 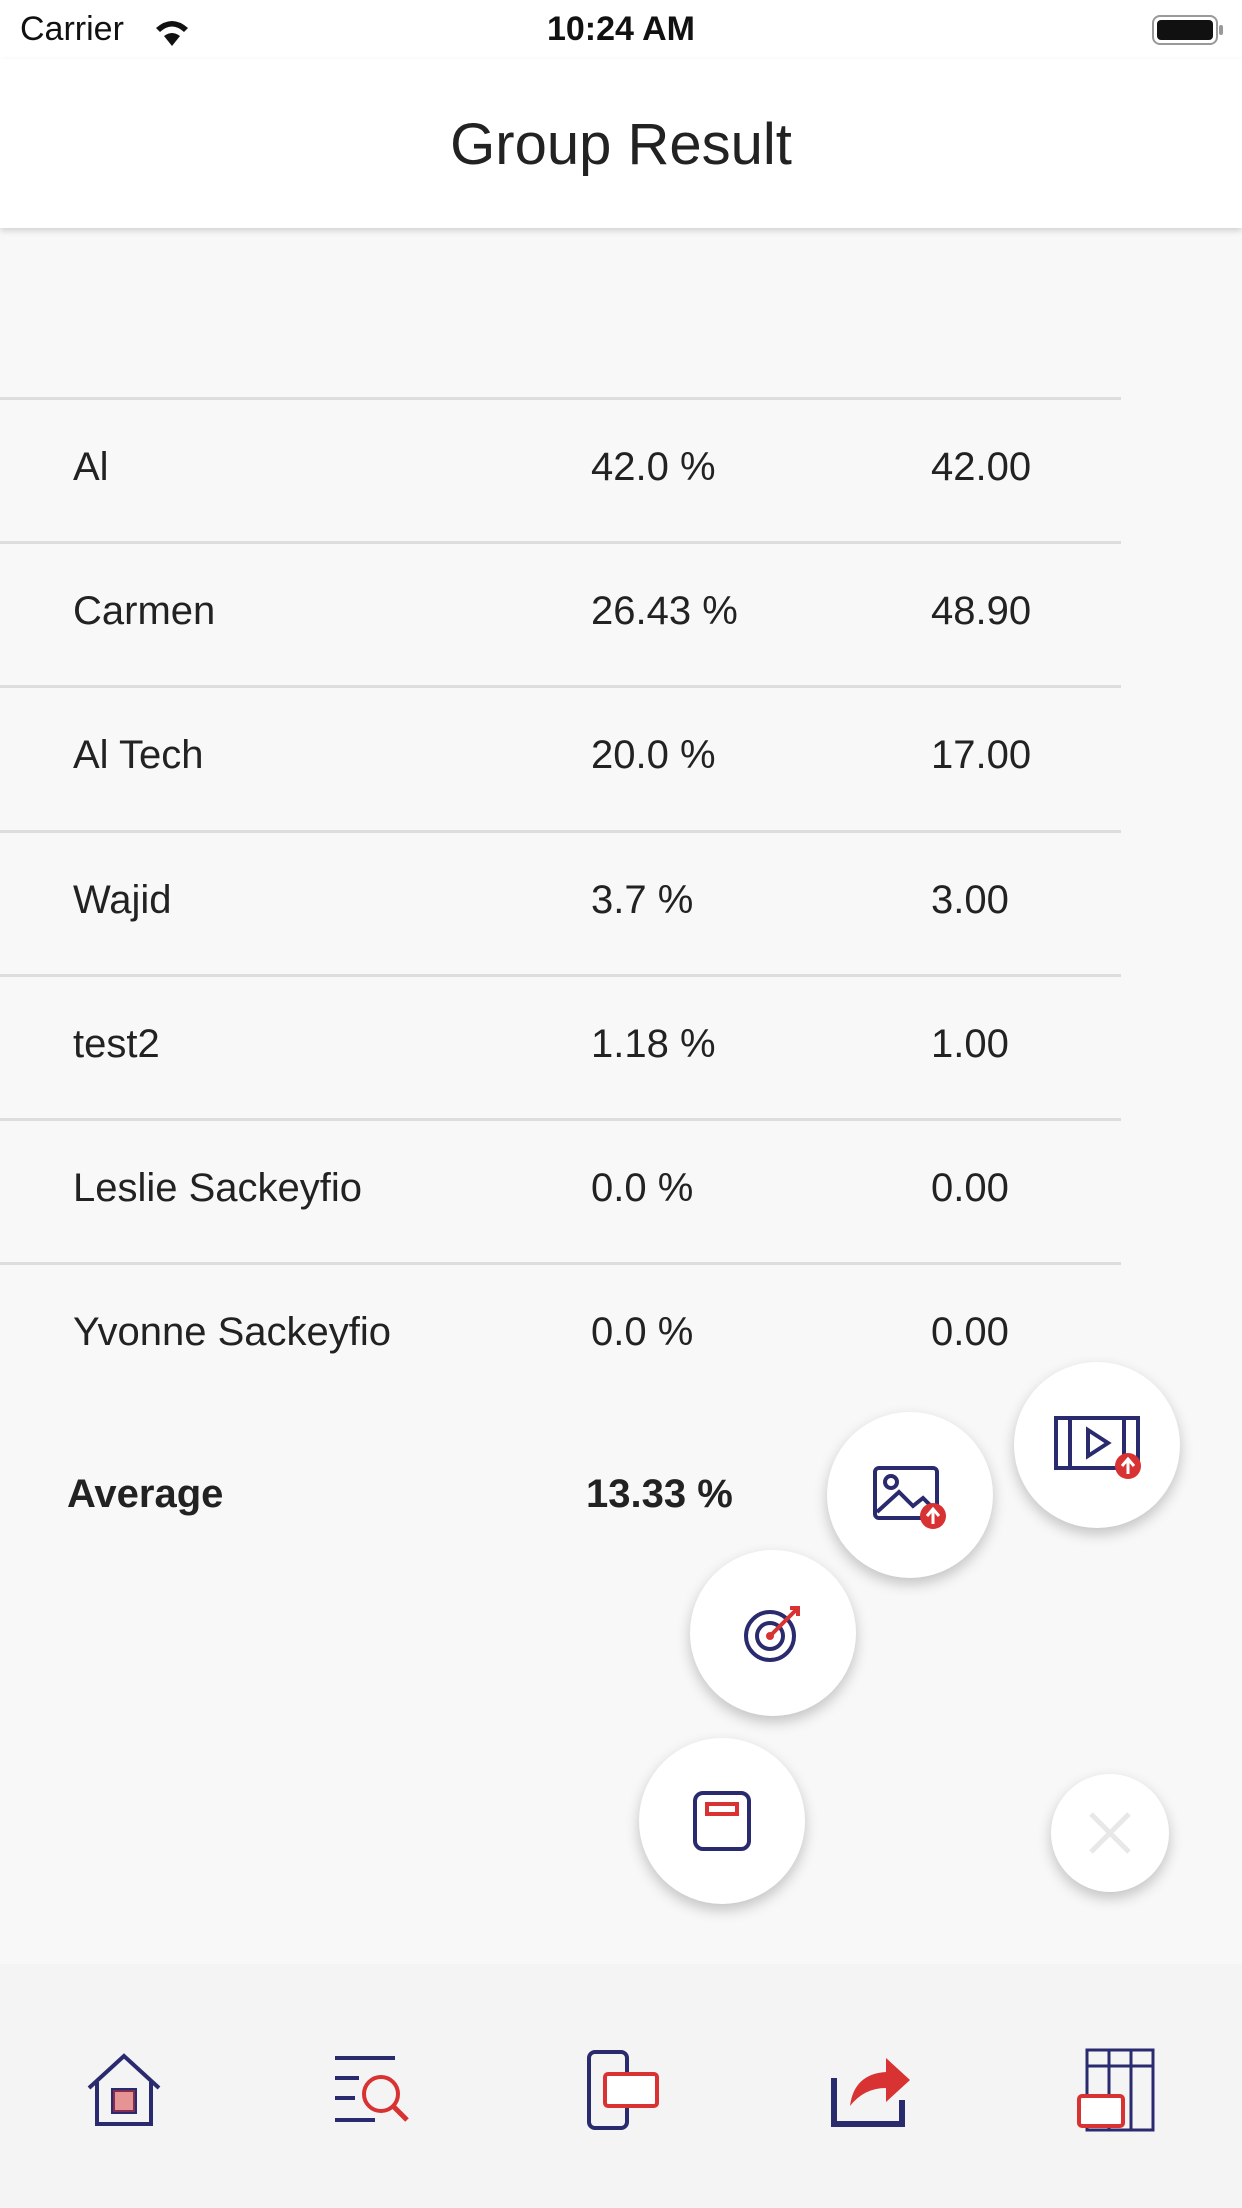 What do you see at coordinates (124, 2089) in the screenshot?
I see `home-tab` at bounding box center [124, 2089].